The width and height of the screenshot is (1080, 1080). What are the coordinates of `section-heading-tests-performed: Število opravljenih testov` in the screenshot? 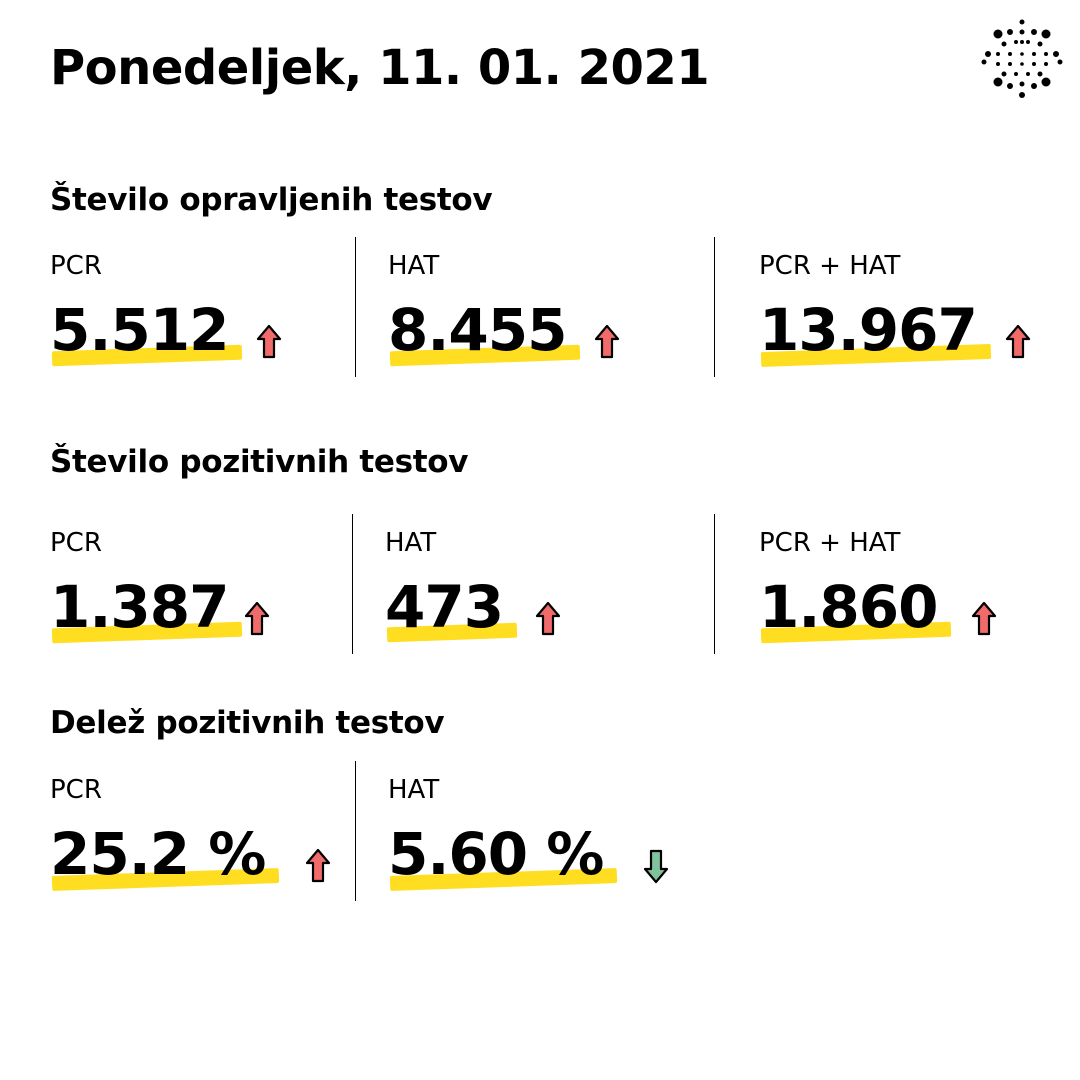 It's located at (271, 200).